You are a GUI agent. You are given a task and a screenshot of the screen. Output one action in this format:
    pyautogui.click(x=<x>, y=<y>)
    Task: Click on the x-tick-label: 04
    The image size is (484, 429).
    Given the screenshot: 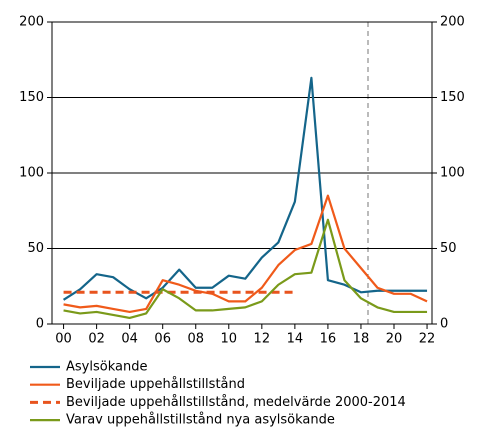 What is the action you would take?
    pyautogui.click(x=129, y=339)
    